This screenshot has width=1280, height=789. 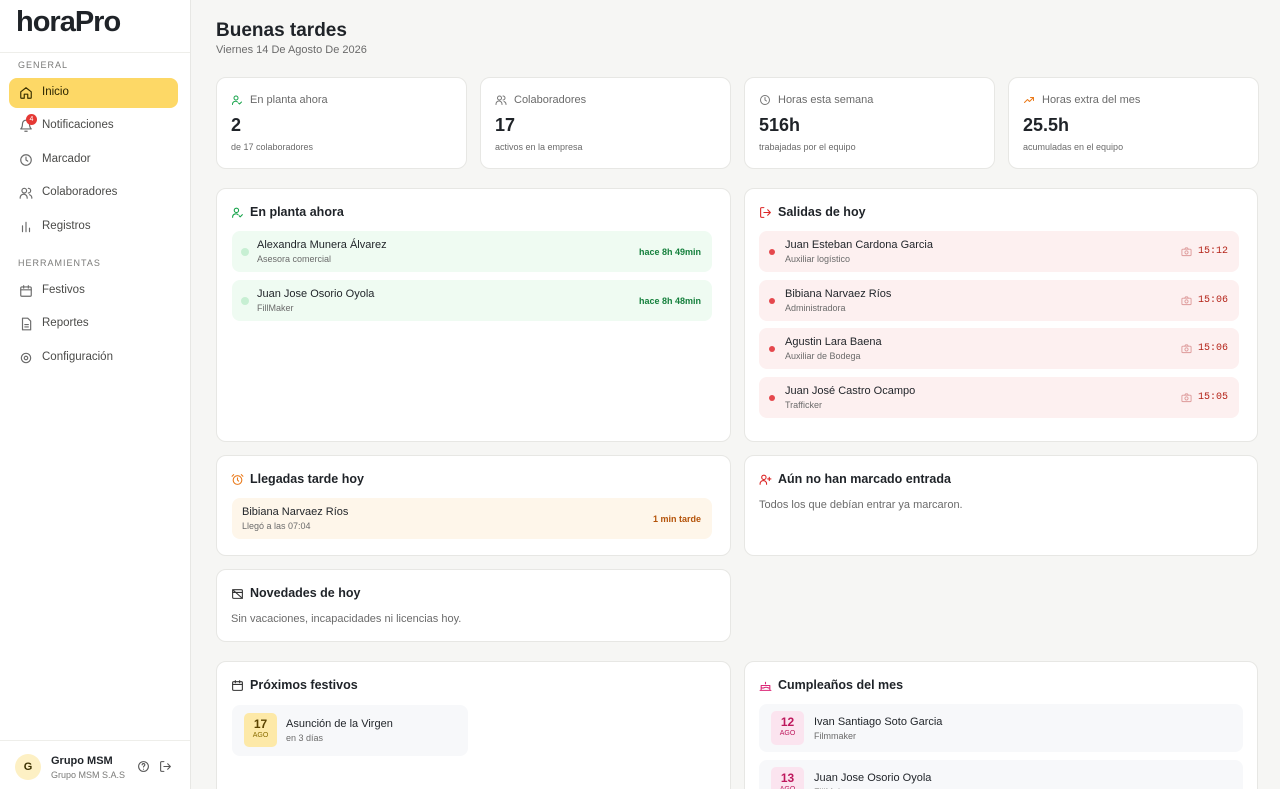 I want to click on nav-item: Marcador, so click(x=66, y=158).